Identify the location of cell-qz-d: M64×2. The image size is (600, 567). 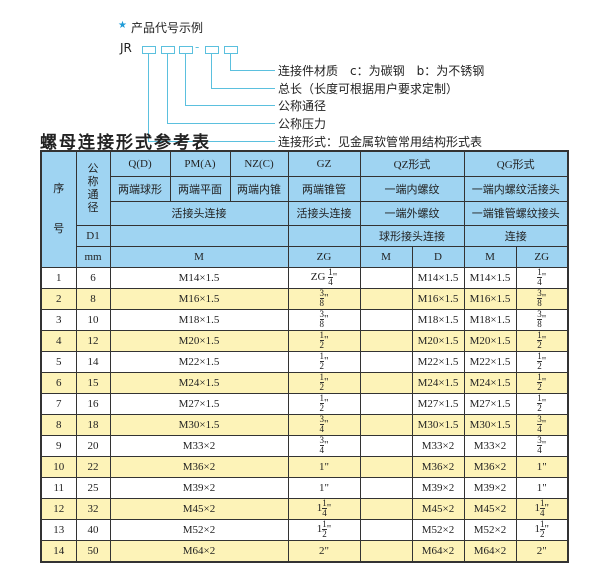
(438, 550).